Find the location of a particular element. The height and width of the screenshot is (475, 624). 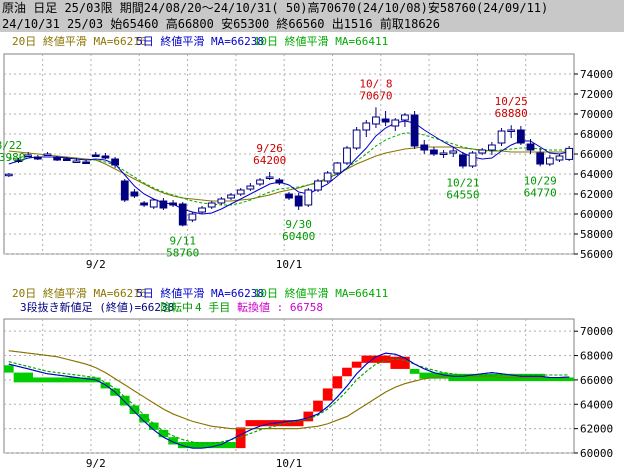

annotation-value: 63980 is located at coordinates (12, 157).